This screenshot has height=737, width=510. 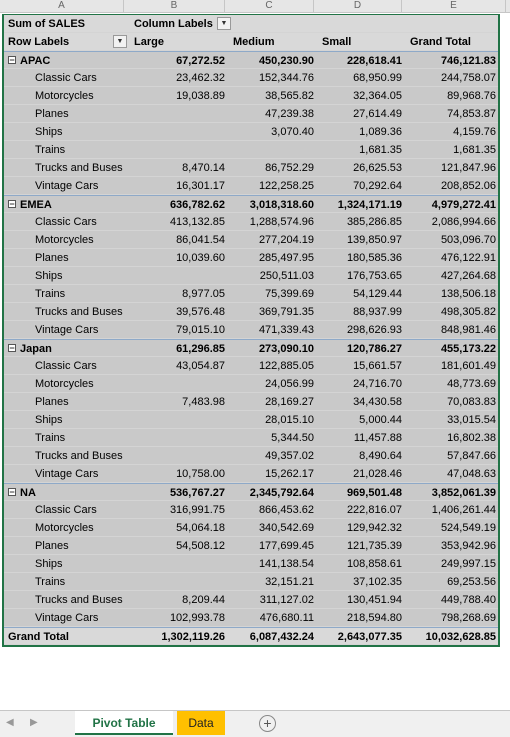 I want to click on add-sheet-icon: +, so click(x=267, y=723).